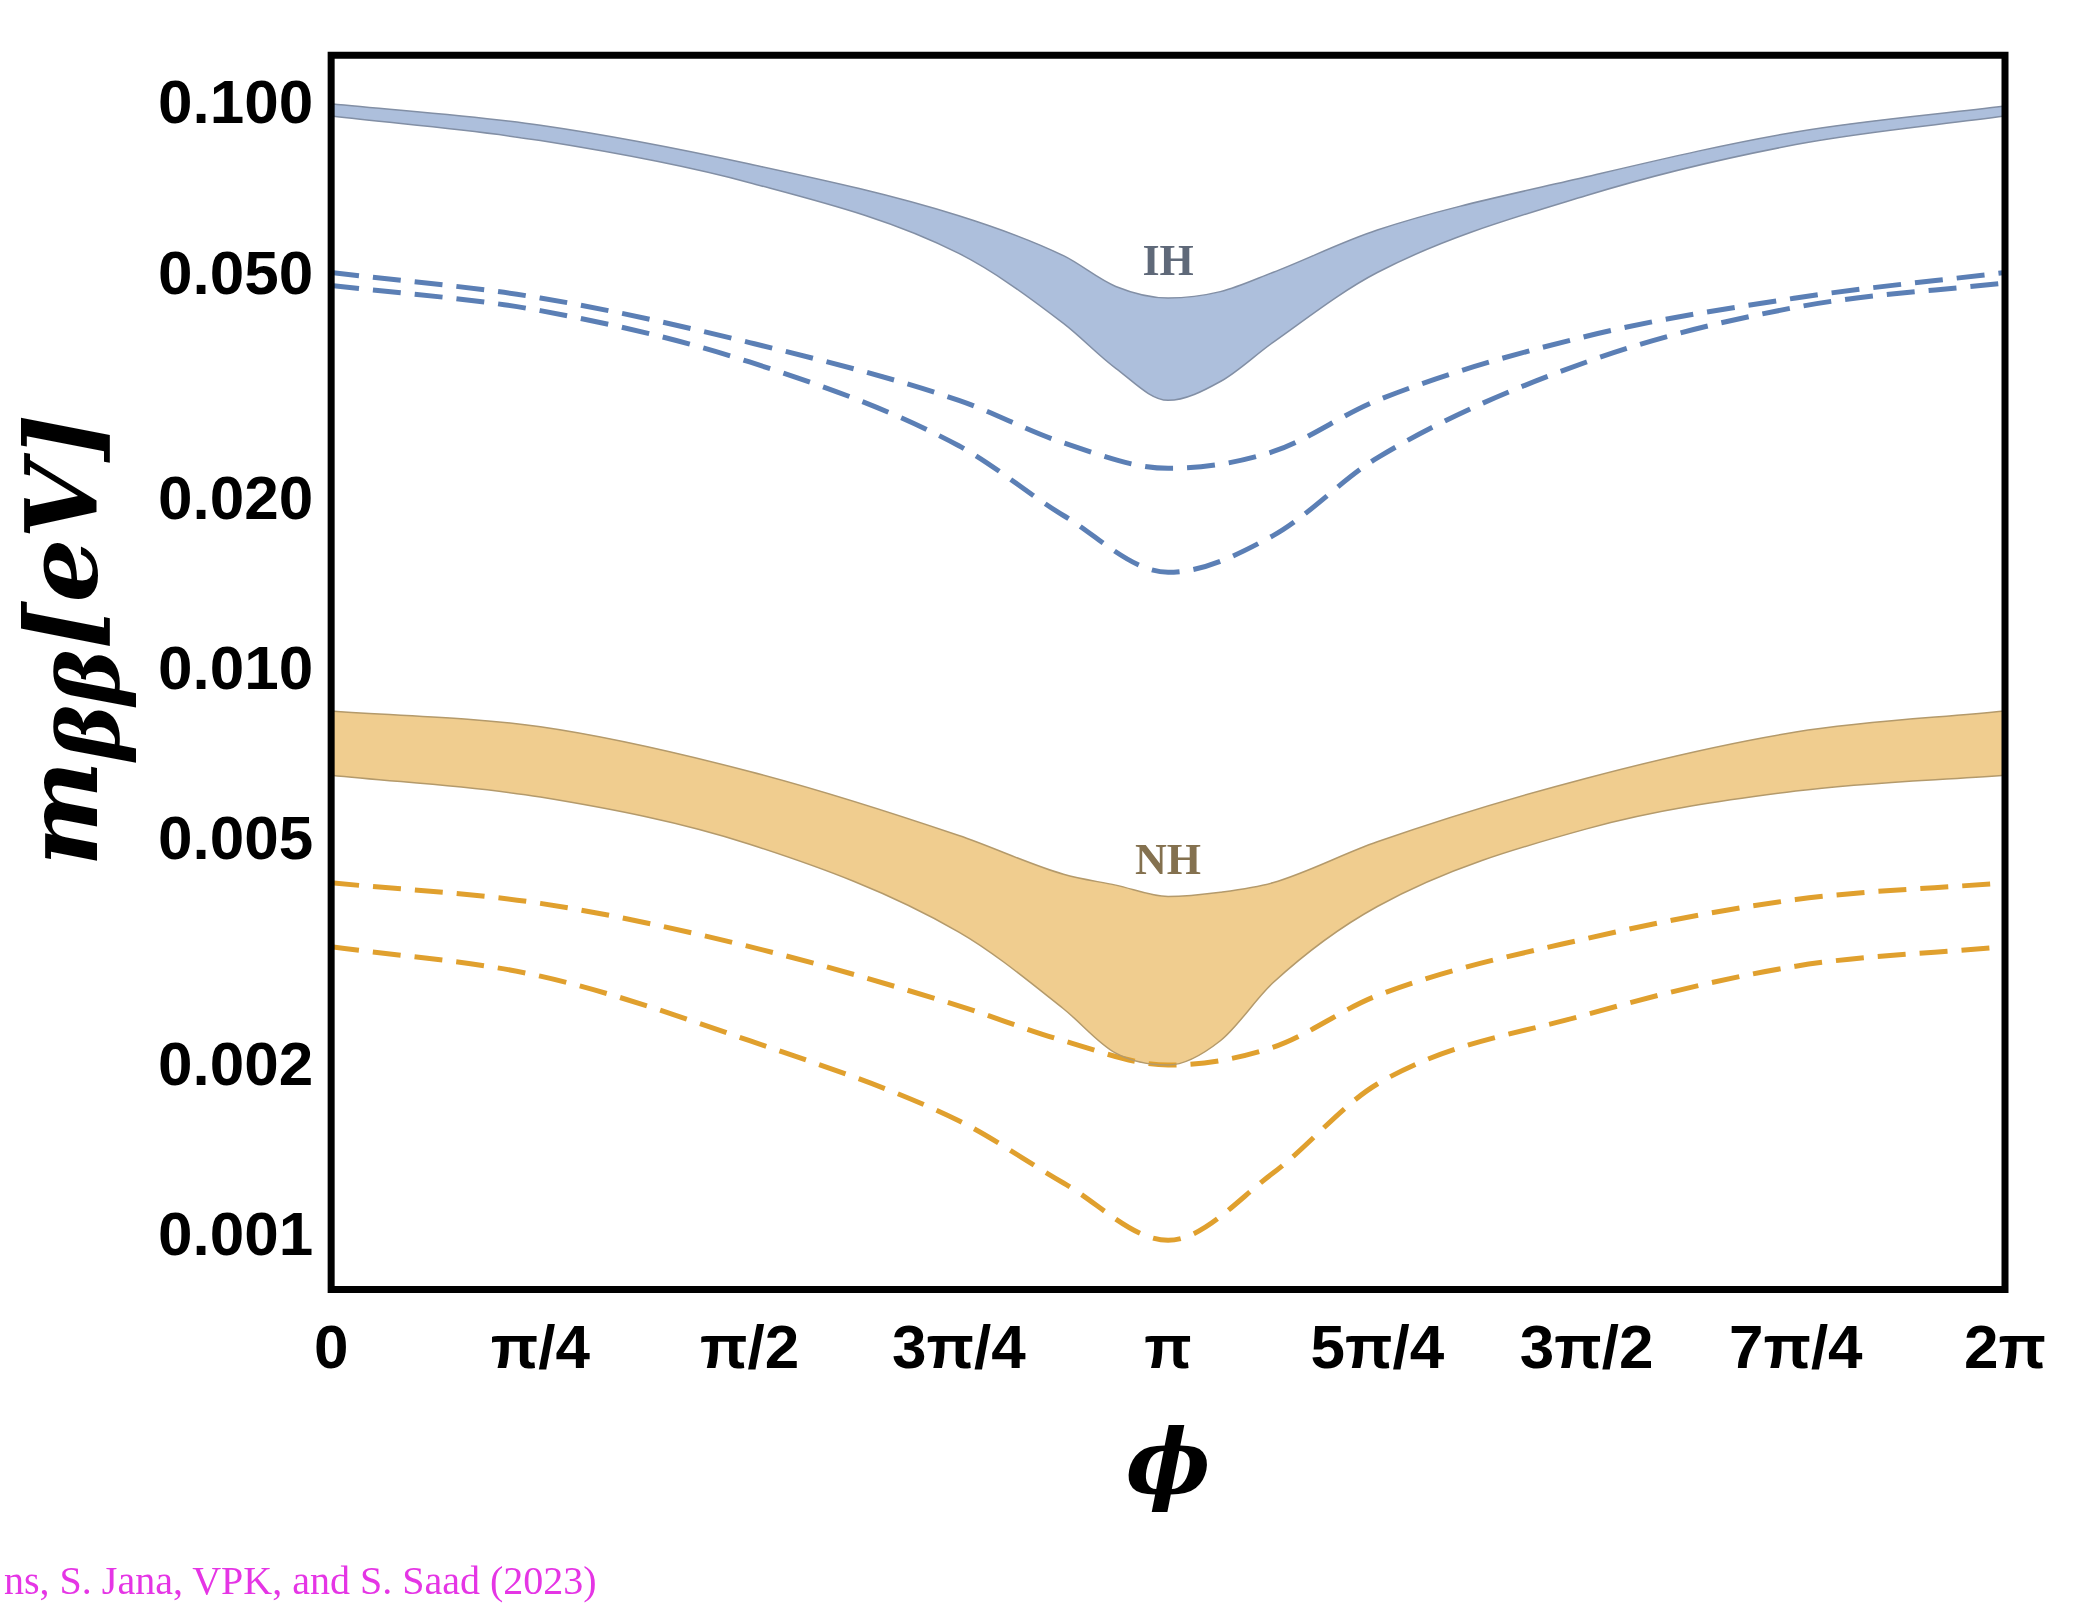 The width and height of the screenshot is (2075, 1618). I want to click on x-tick-label: π/2, so click(750, 1346).